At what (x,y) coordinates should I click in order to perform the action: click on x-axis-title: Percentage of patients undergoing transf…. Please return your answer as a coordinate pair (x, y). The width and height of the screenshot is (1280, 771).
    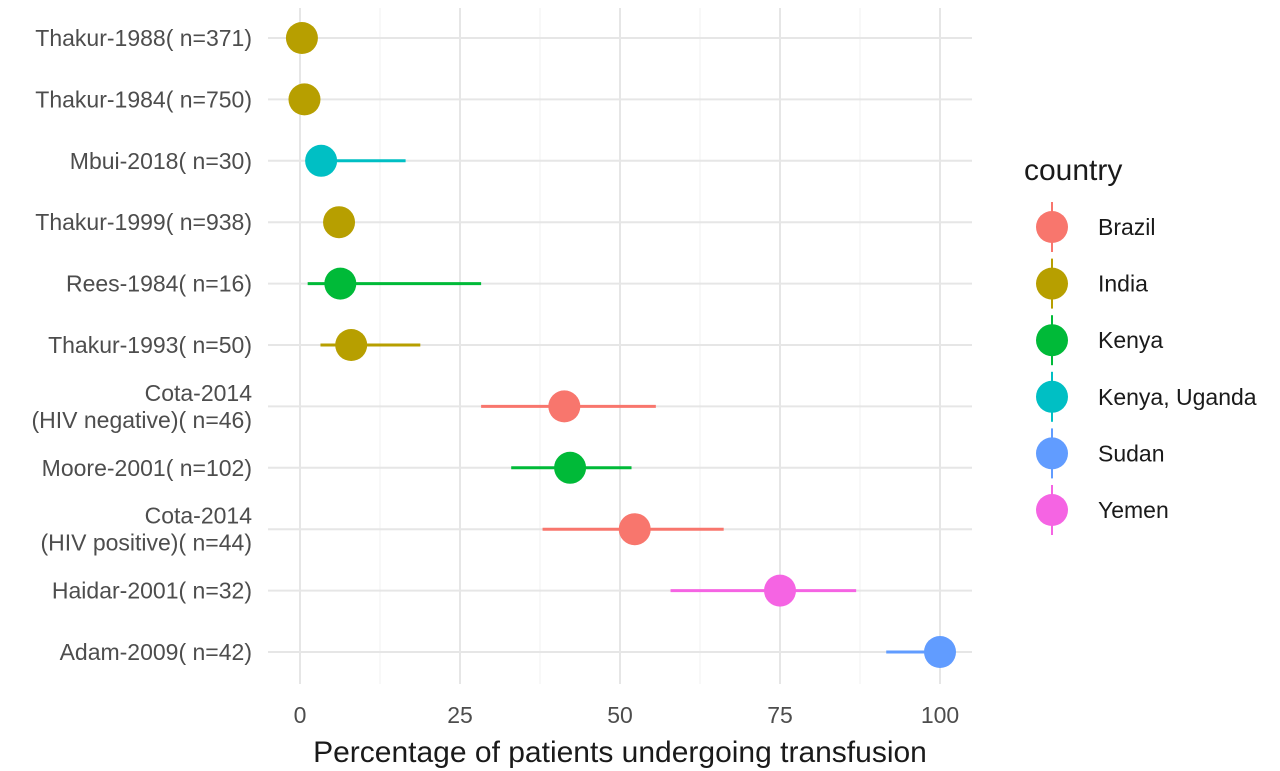
    Looking at the image, I should click on (620, 752).